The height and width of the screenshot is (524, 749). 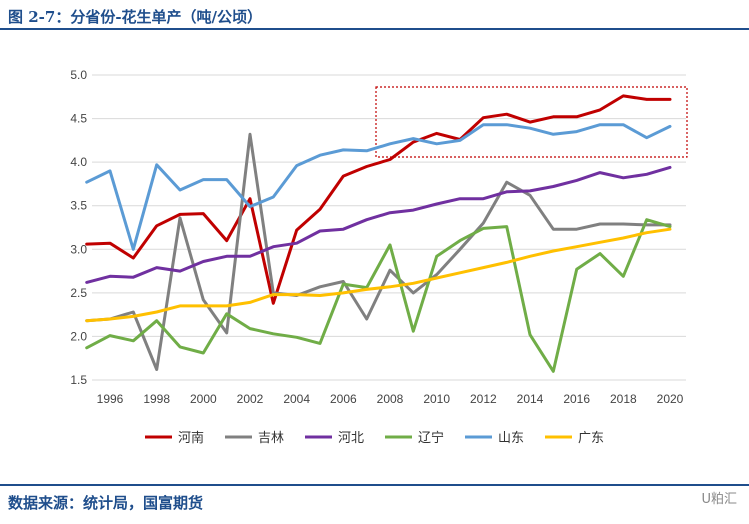 I want to click on x-tick-label: 2018, so click(x=623, y=399).